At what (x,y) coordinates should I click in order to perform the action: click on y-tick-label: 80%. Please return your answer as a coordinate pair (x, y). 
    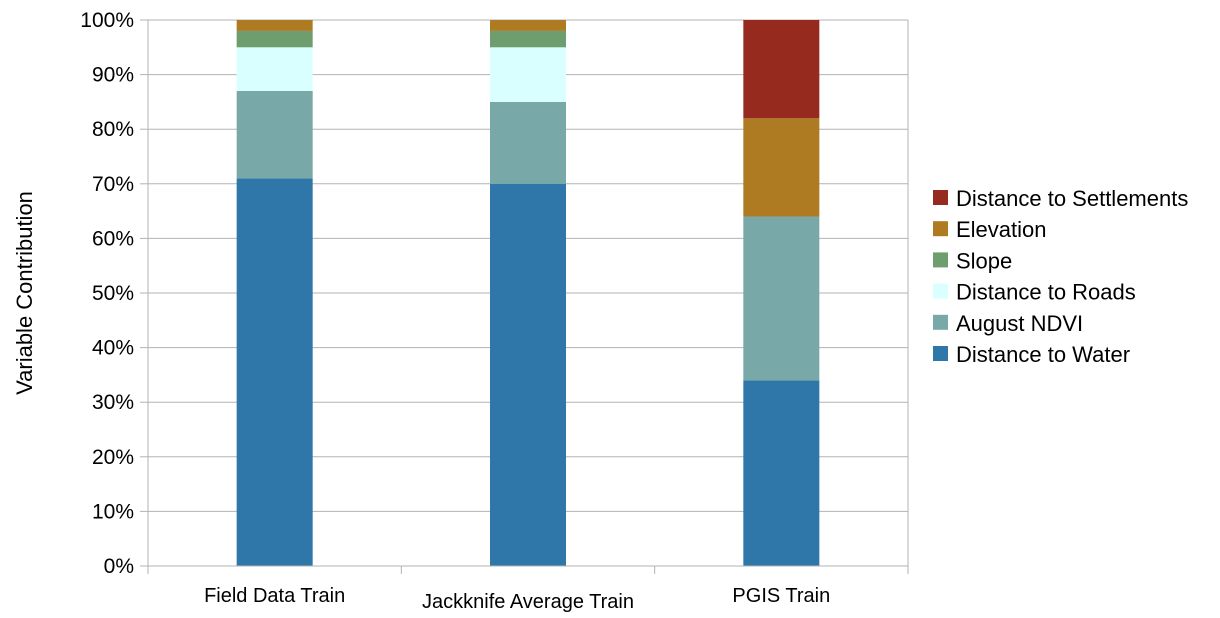
    Looking at the image, I should click on (113, 129).